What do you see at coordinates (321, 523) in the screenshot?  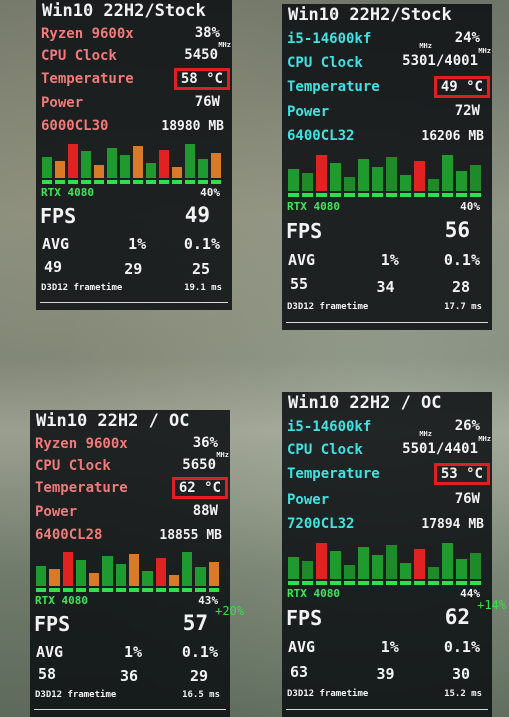 I see `memory-type: 7200CL32` at bounding box center [321, 523].